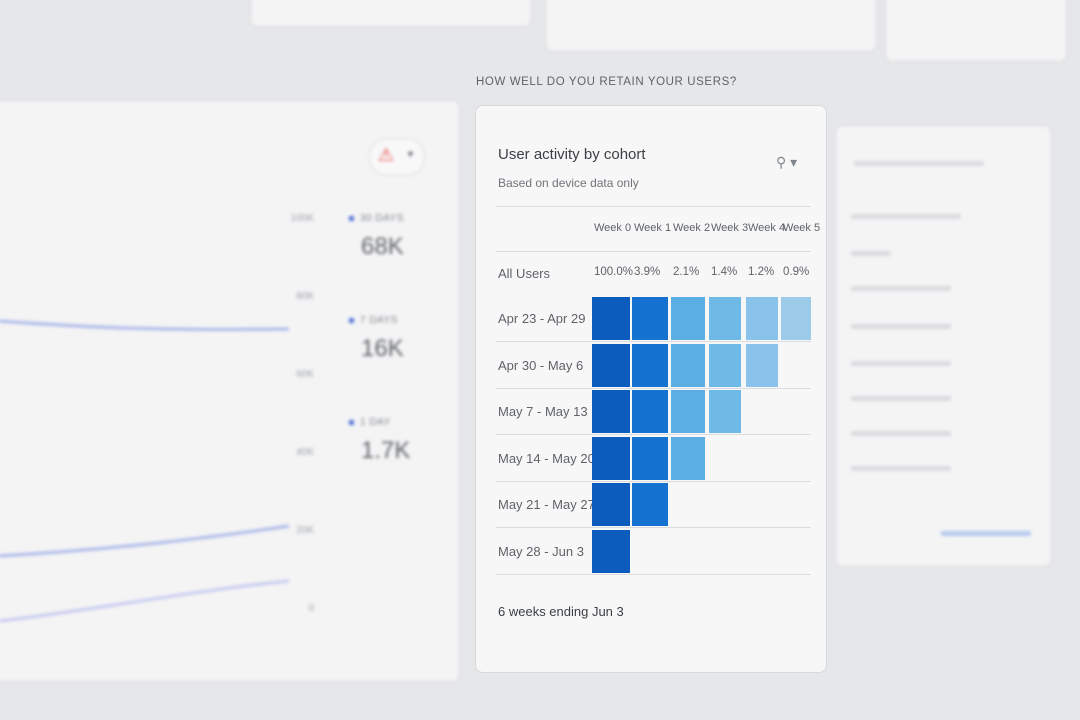 The height and width of the screenshot is (720, 1080). What do you see at coordinates (386, 450) in the screenshot?
I see `legend-value: 1.7K` at bounding box center [386, 450].